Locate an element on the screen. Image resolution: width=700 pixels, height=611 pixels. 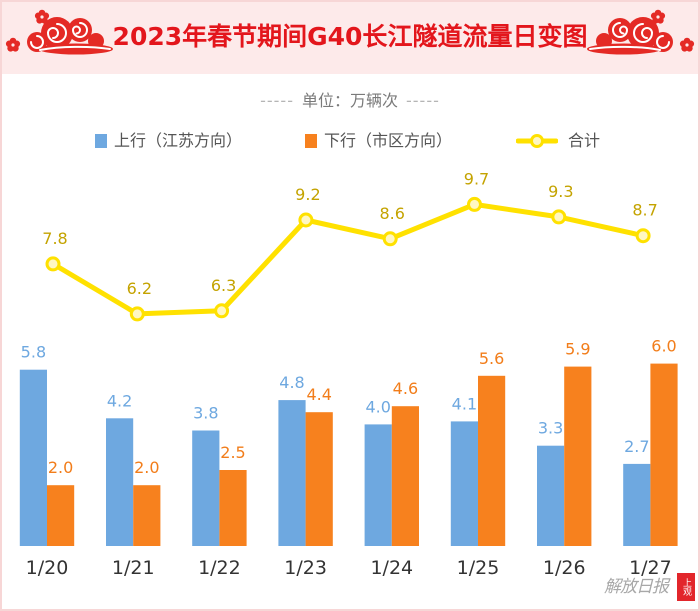
bar-label-up-1-25: 4.1 is located at coordinates (464, 403).